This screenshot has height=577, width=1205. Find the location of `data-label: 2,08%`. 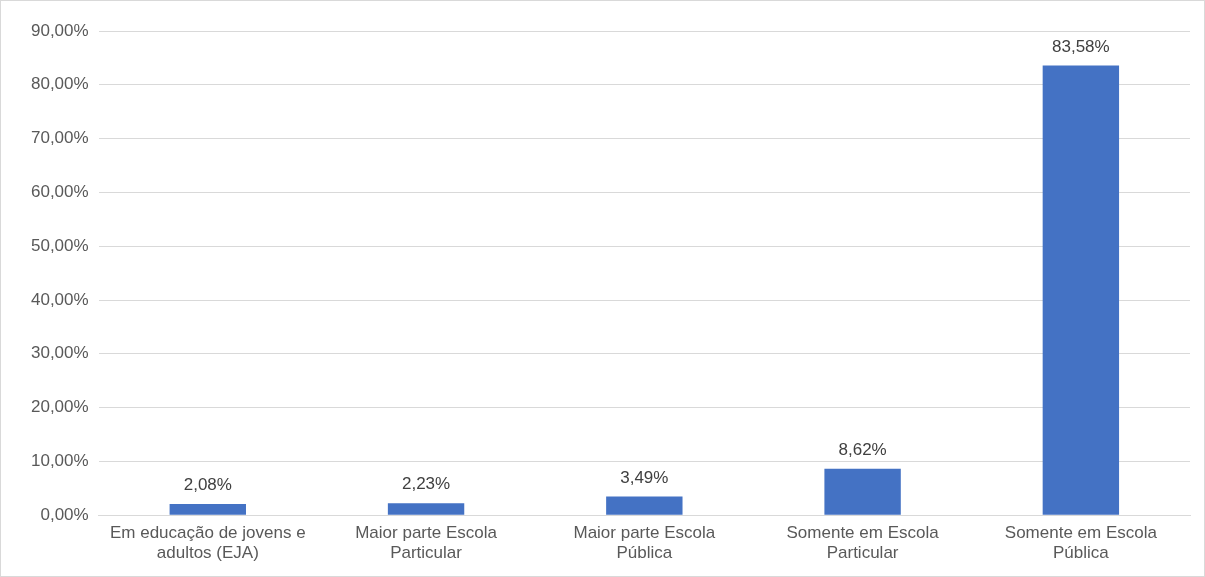

data-label: 2,08% is located at coordinates (207, 485).